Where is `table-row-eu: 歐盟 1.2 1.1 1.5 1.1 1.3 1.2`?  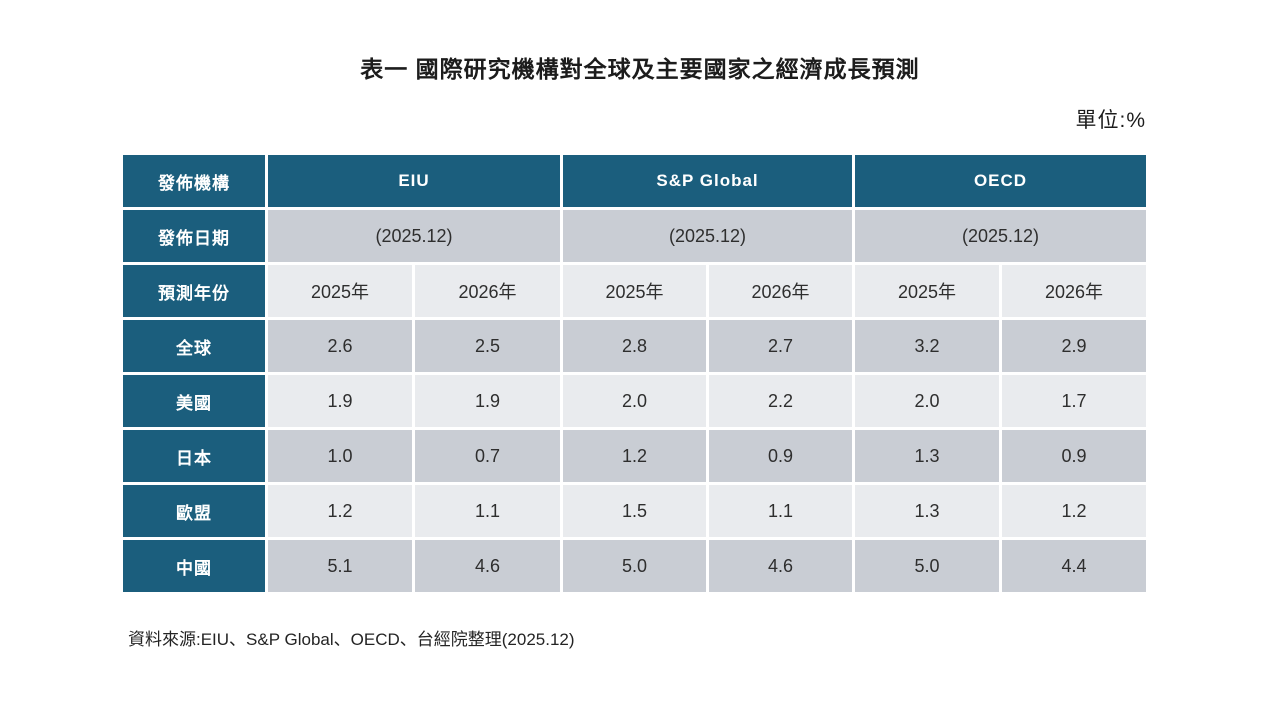
table-row-eu: 歐盟 1.2 1.1 1.5 1.1 1.3 1.2 is located at coordinates (635, 511).